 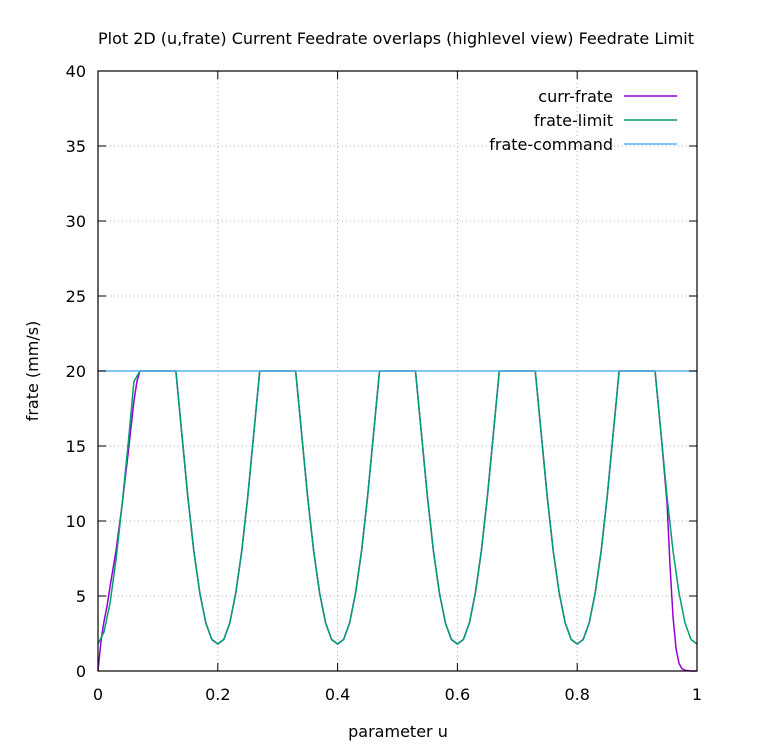 What do you see at coordinates (98, 694) in the screenshot?
I see `x-tick-label: 0` at bounding box center [98, 694].